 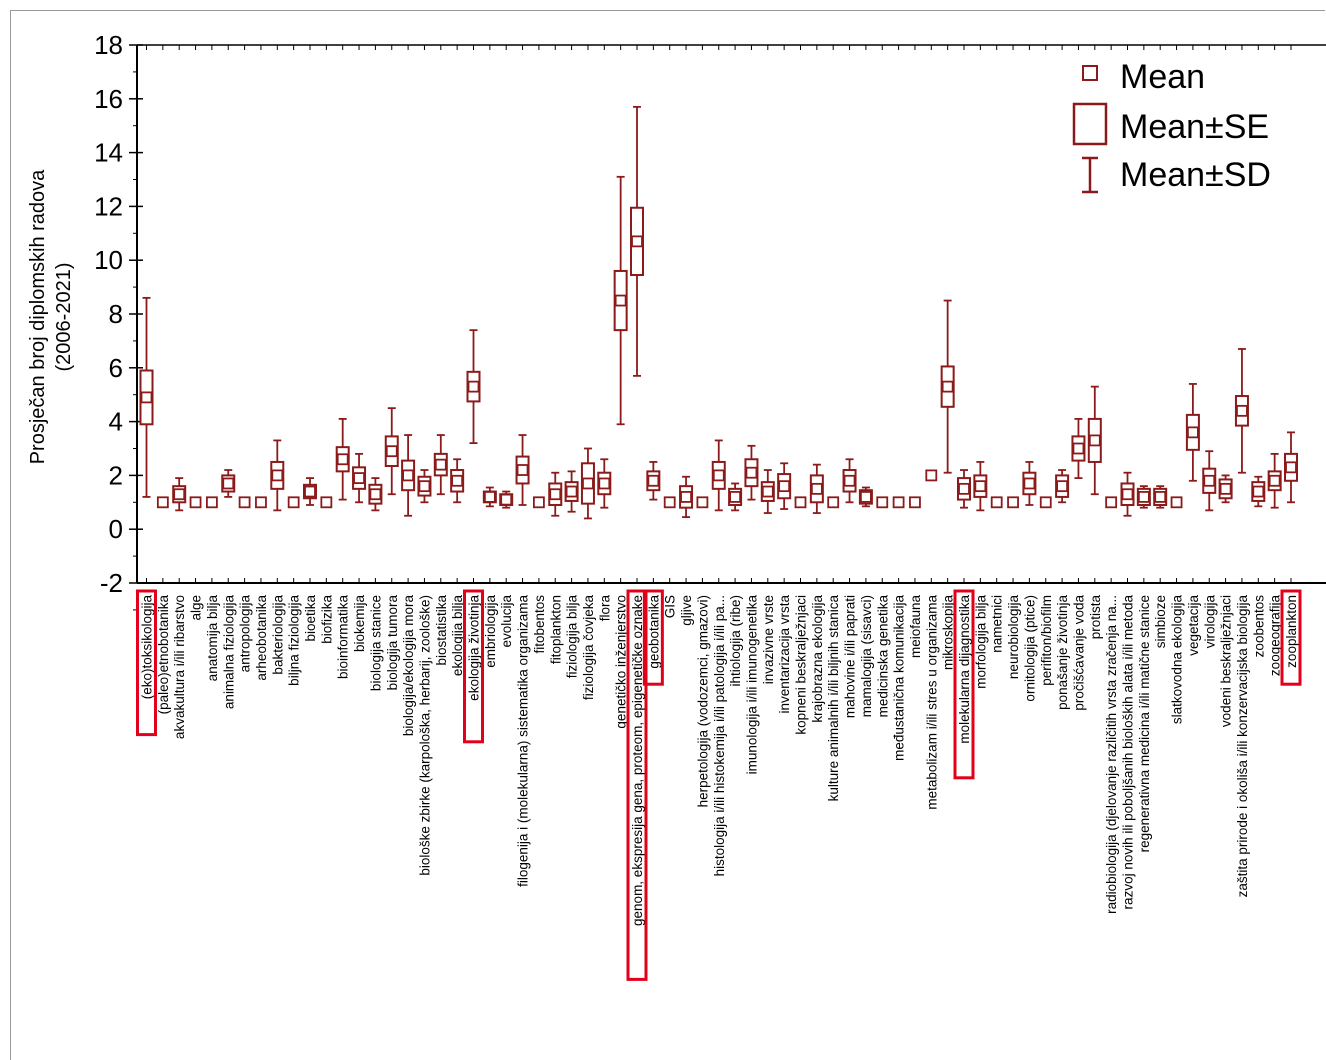 I want to click on x-tick-label: virologija, so click(x=1209, y=622).